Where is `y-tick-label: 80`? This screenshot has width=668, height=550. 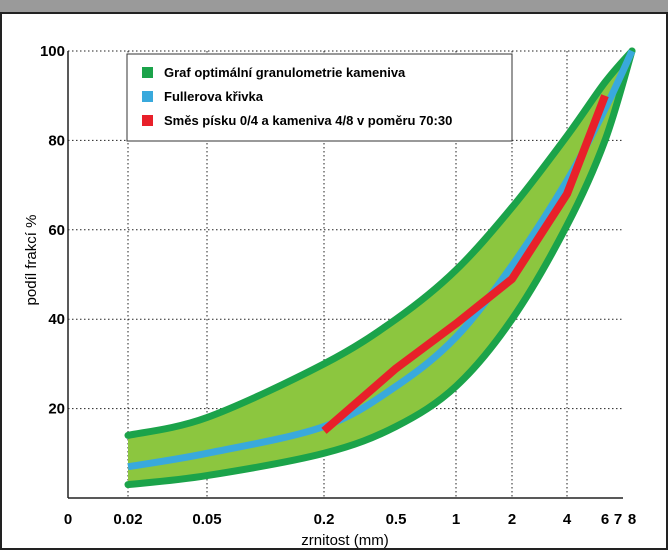
y-tick-label: 80 is located at coordinates (56, 140).